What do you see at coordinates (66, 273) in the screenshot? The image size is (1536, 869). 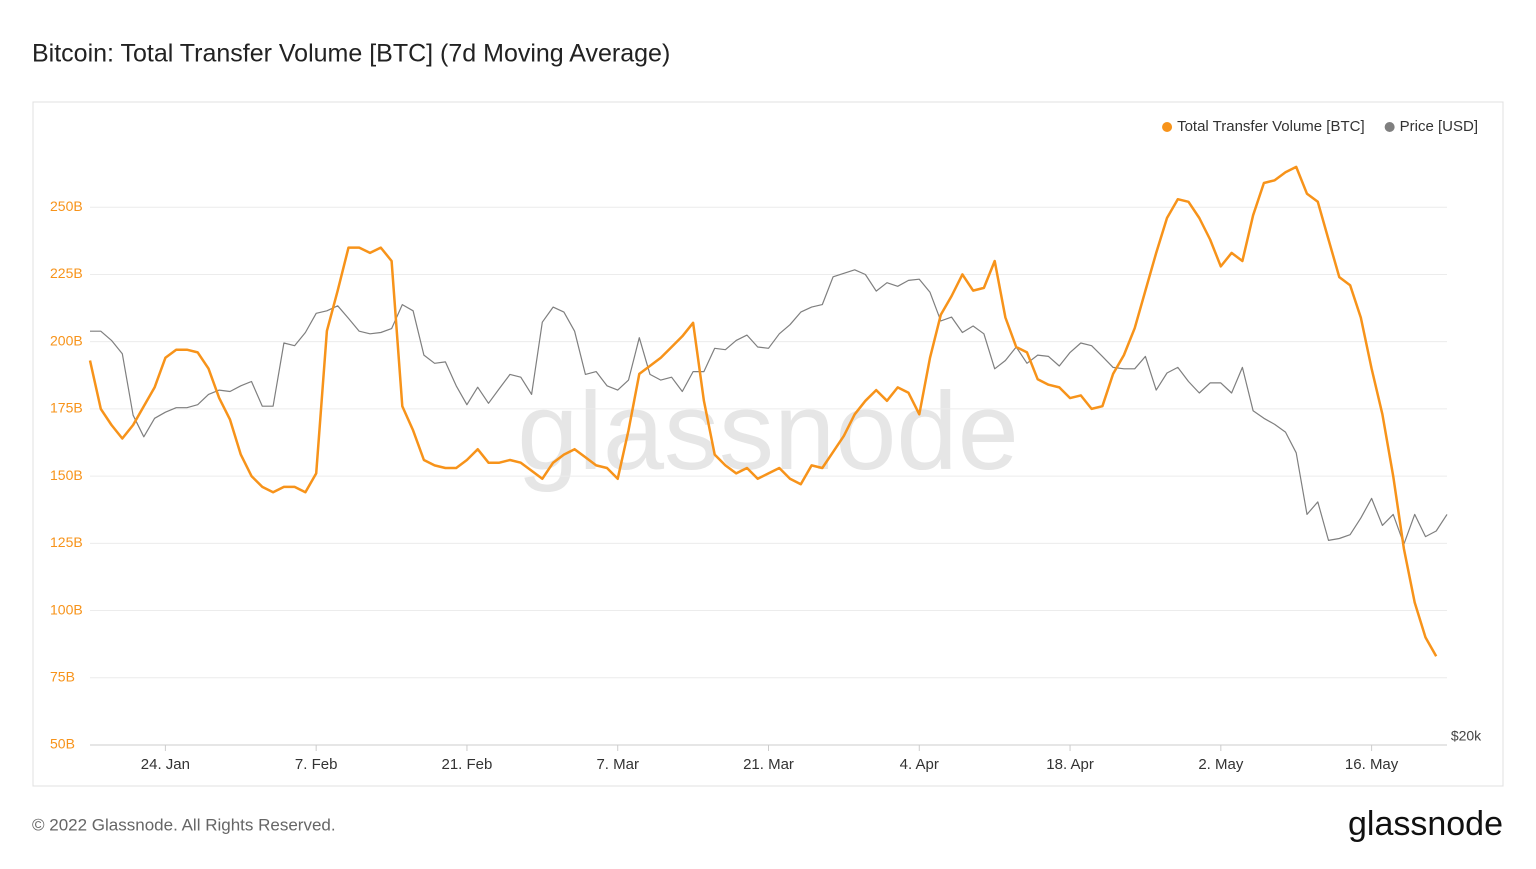 I see `y-tick-label: 225B` at bounding box center [66, 273].